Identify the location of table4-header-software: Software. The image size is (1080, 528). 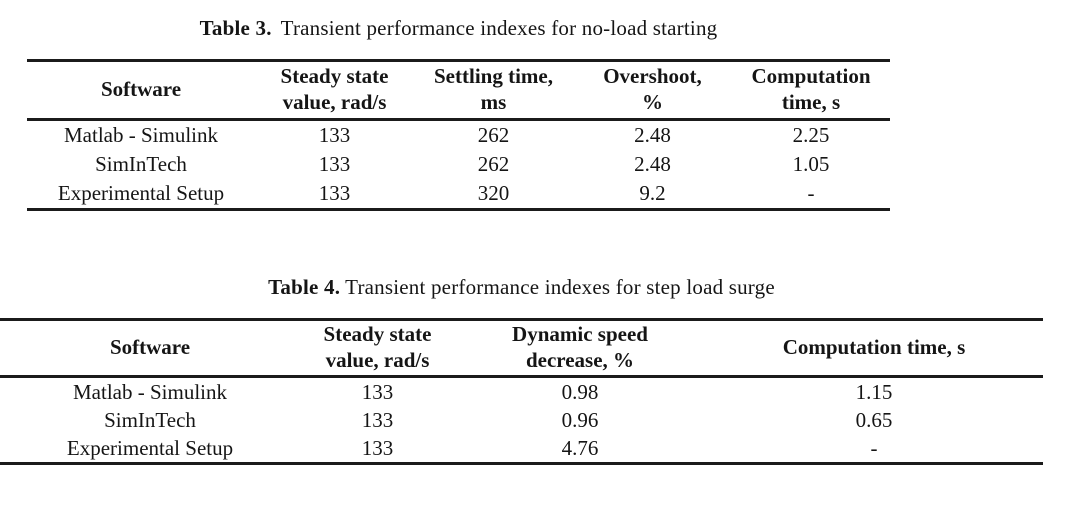
(150, 347).